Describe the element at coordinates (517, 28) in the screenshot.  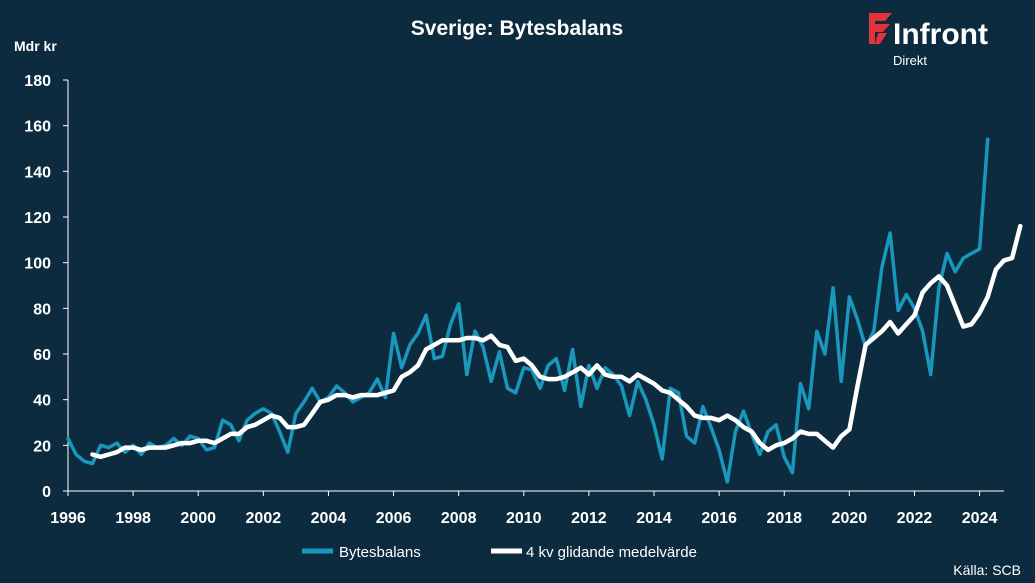
I see `chart-title: Sverige: Bytesbalans` at that location.